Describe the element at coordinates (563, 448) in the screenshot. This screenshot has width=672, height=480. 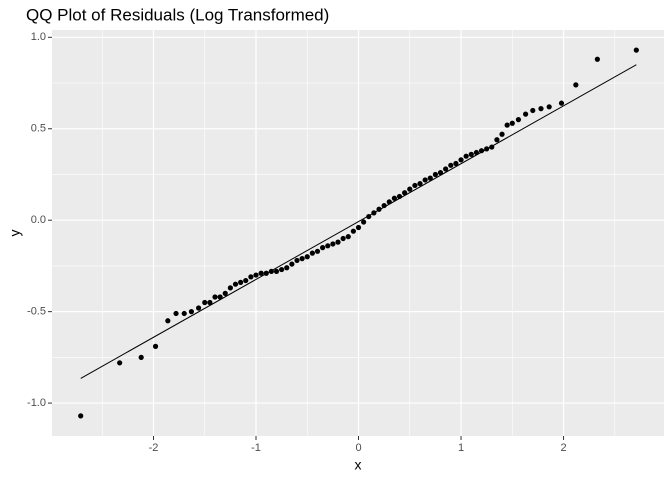
I see `x-tick-label: 2` at that location.